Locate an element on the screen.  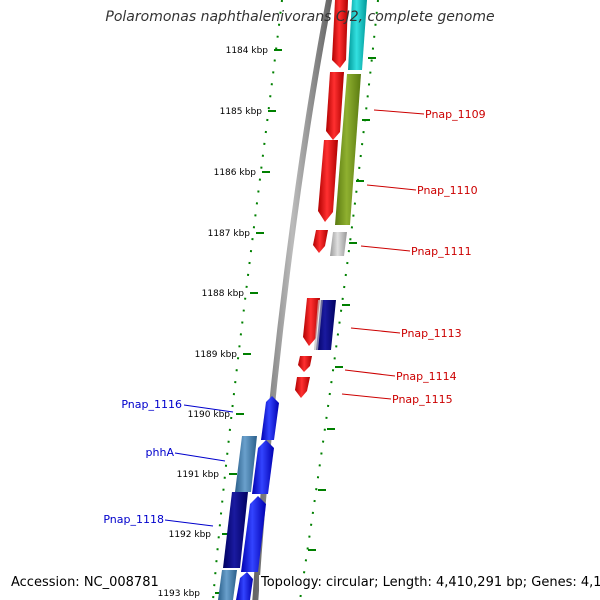
tick-label: 1185 kbp is located at coordinates (241, 112).